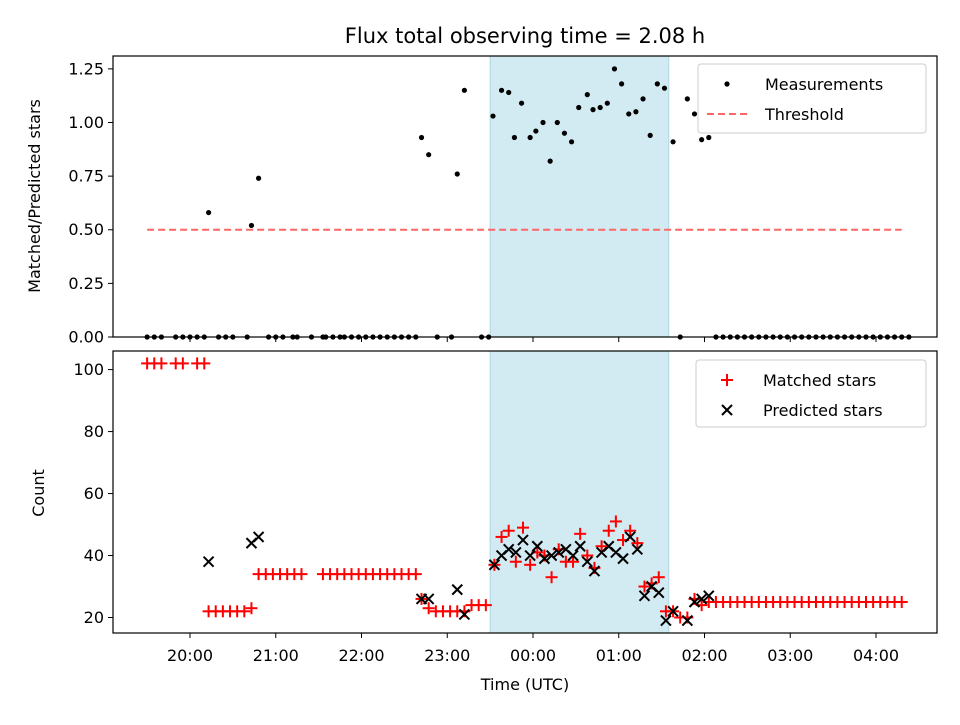 The image size is (960, 725). I want to click on x-tick-label: 00:00, so click(533, 655).